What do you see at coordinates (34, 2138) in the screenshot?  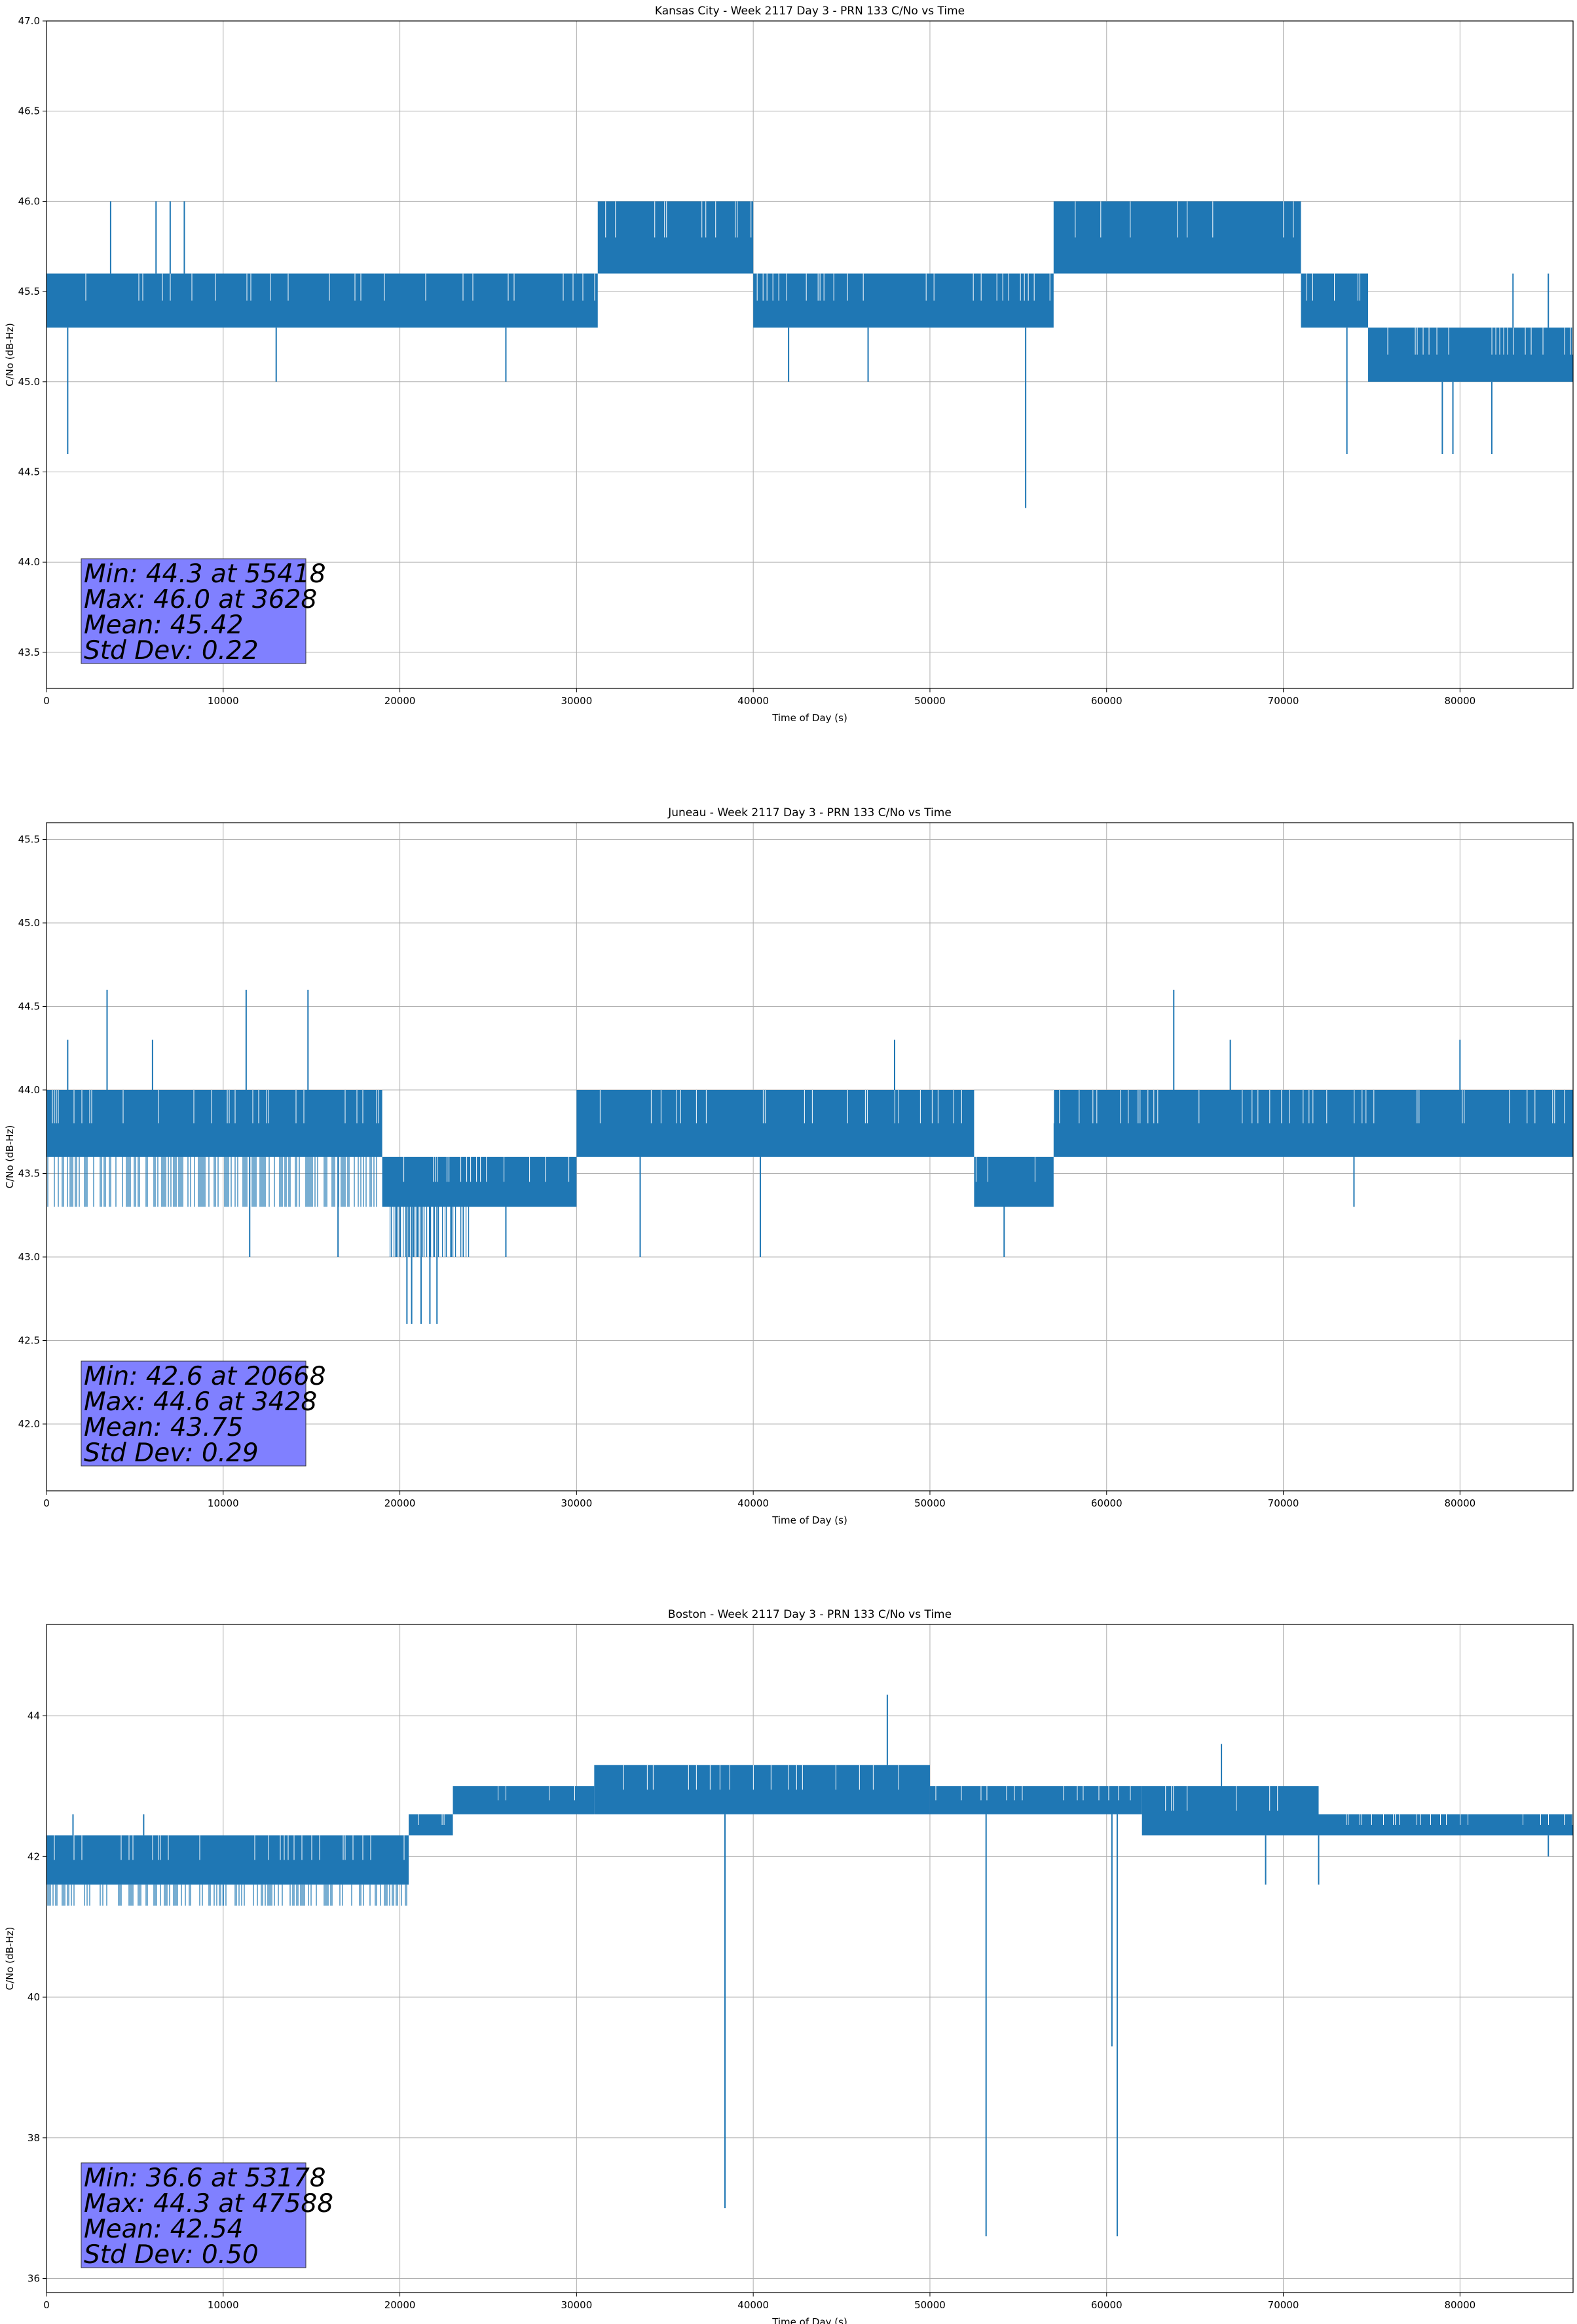 I see `y-tick-label: 38` at bounding box center [34, 2138].